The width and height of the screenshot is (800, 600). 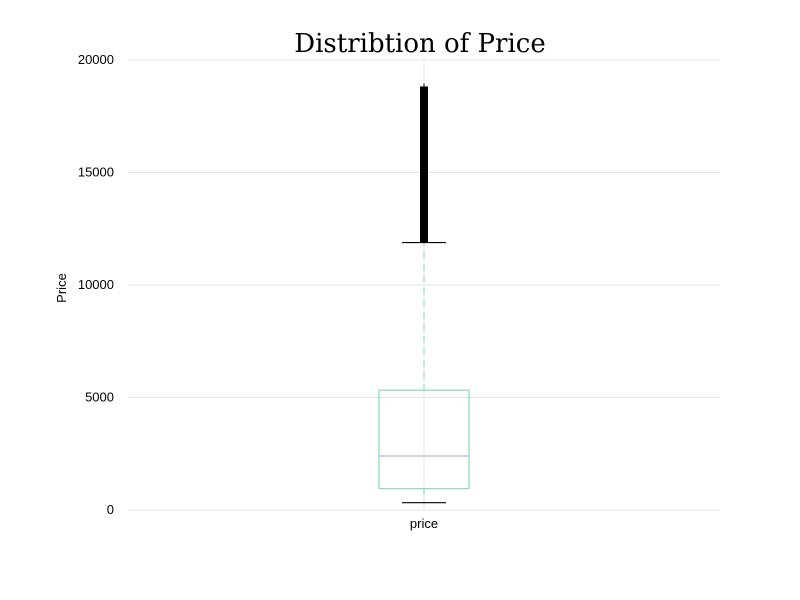 What do you see at coordinates (424, 164) in the screenshot?
I see `outlier-points` at bounding box center [424, 164].